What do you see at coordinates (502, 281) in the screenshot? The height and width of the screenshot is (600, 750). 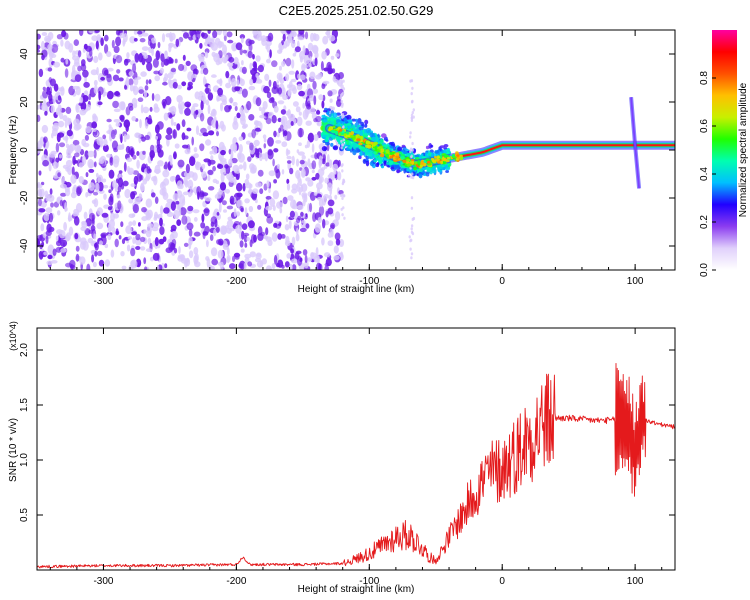 I see `spectrogram-x-tick-label: 0` at bounding box center [502, 281].